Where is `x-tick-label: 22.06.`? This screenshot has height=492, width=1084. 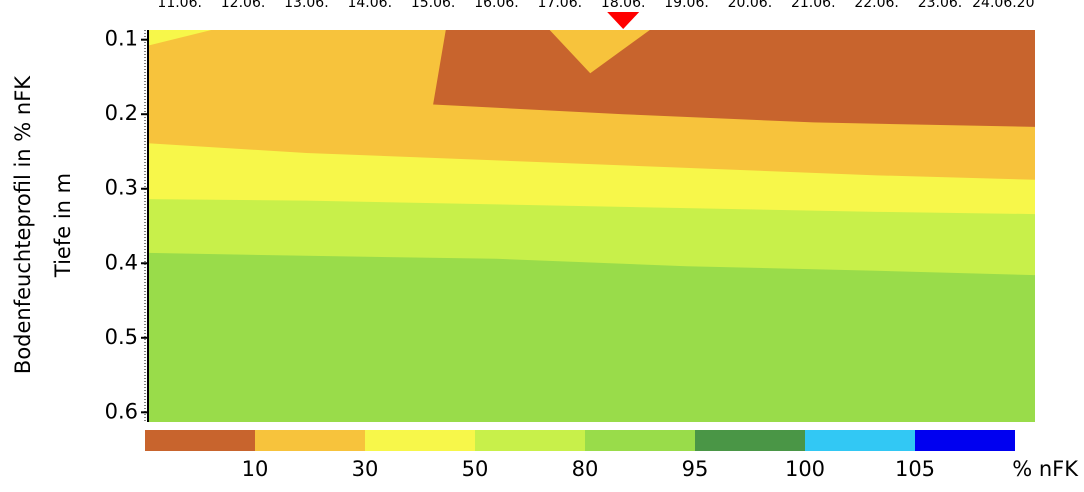 x-tick-label: 22.06. is located at coordinates (876, 5).